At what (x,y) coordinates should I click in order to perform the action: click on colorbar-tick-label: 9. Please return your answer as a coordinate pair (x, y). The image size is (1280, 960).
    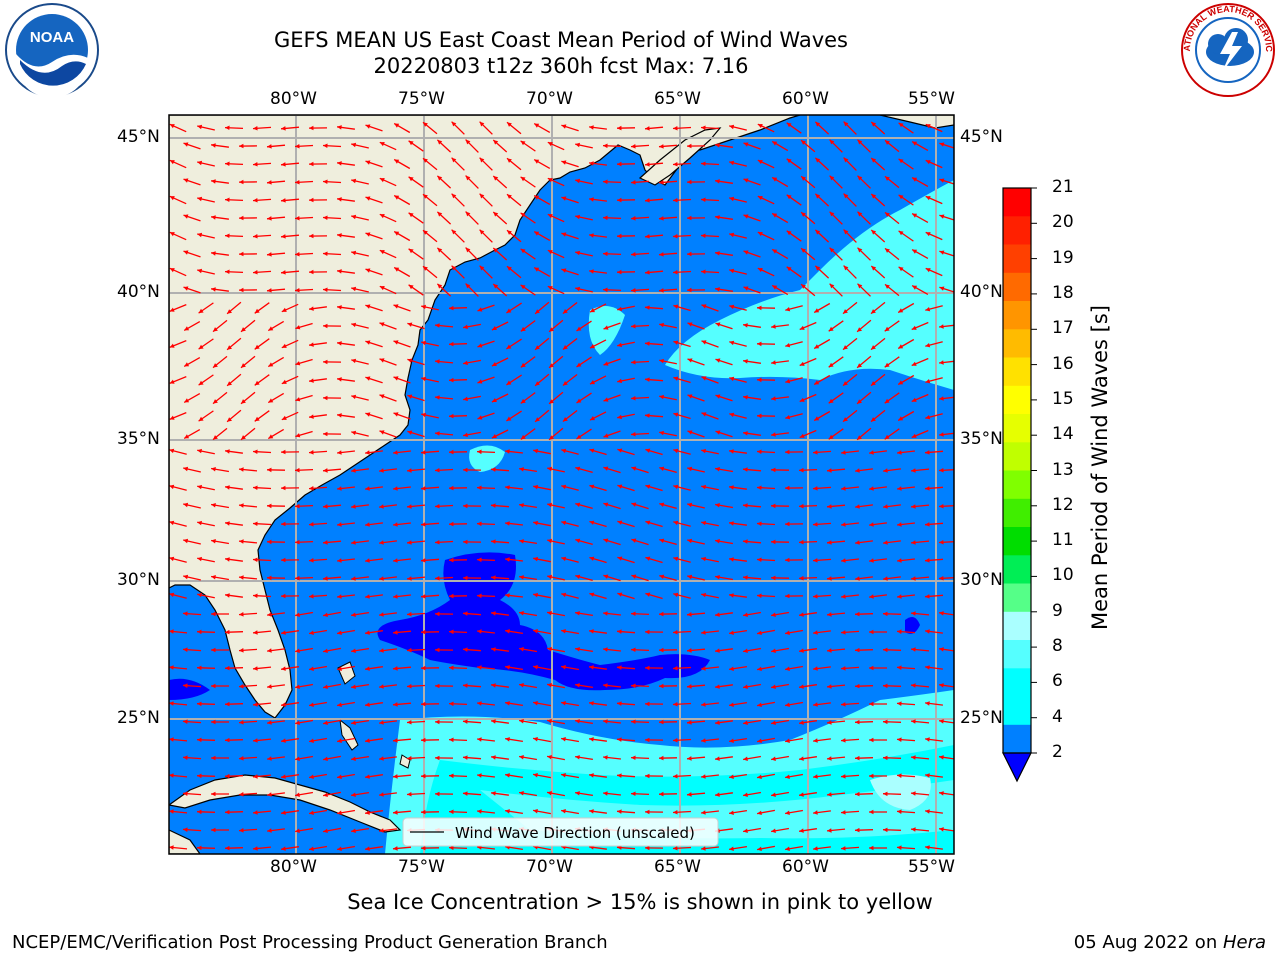
    Looking at the image, I should click on (1057, 611).